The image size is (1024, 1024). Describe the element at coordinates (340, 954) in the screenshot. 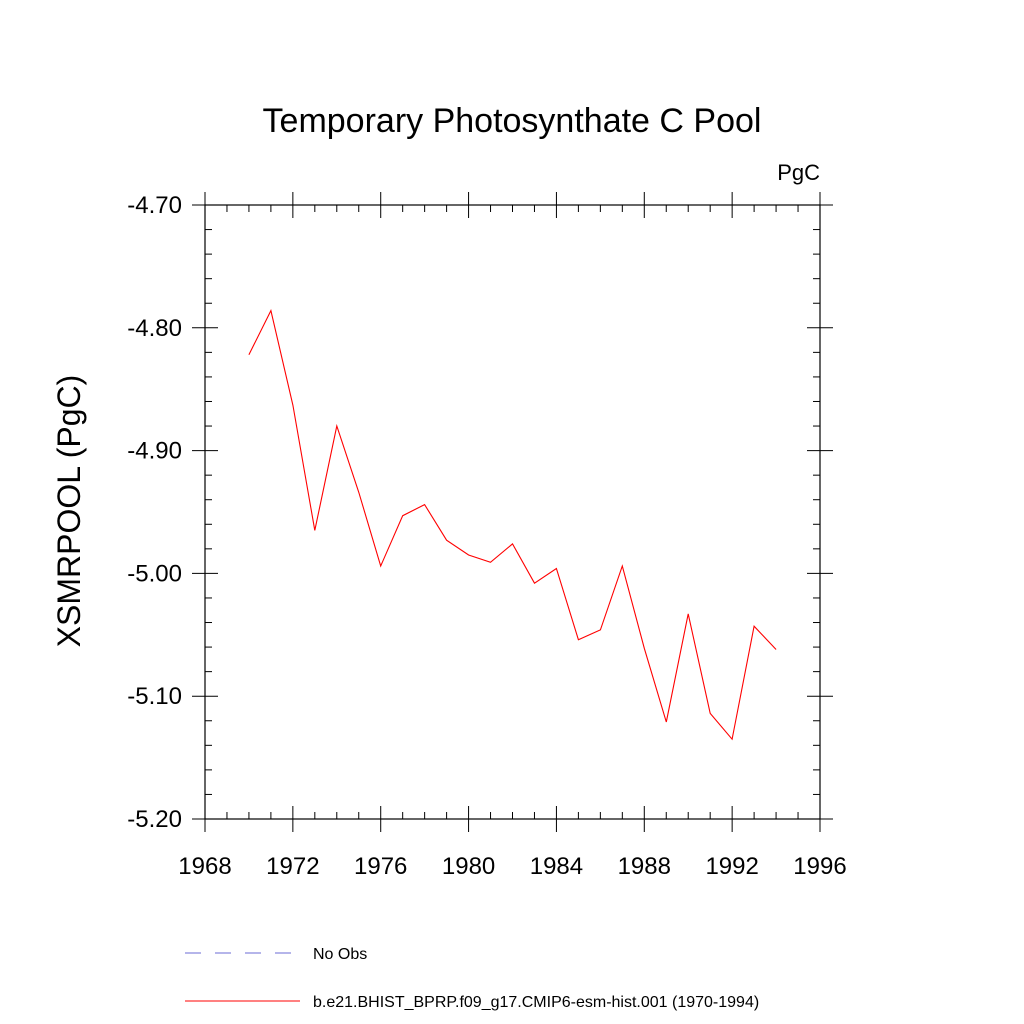

I see `legend-label: No Obs` at that location.